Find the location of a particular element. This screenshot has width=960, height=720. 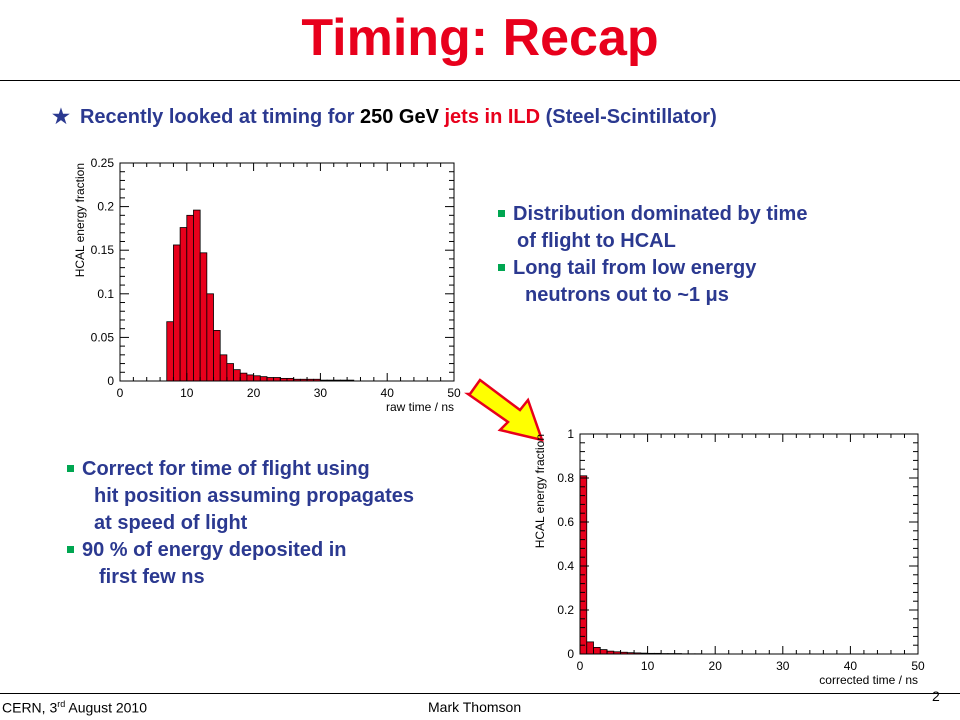

footer-author: Mark Thomson is located at coordinates (475, 707).